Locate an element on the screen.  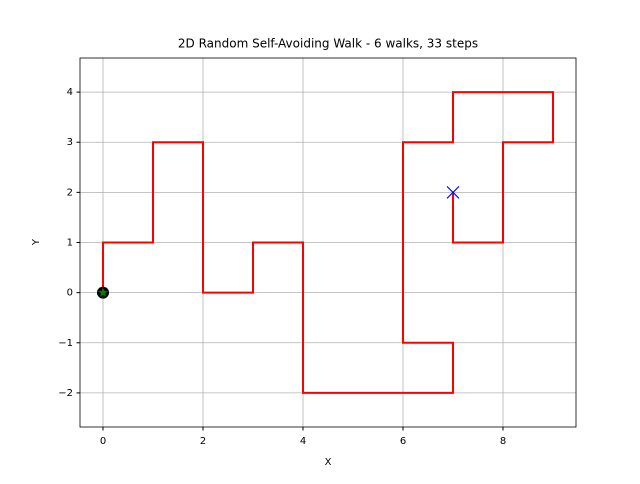
x-axis-label: X is located at coordinates (328, 462).